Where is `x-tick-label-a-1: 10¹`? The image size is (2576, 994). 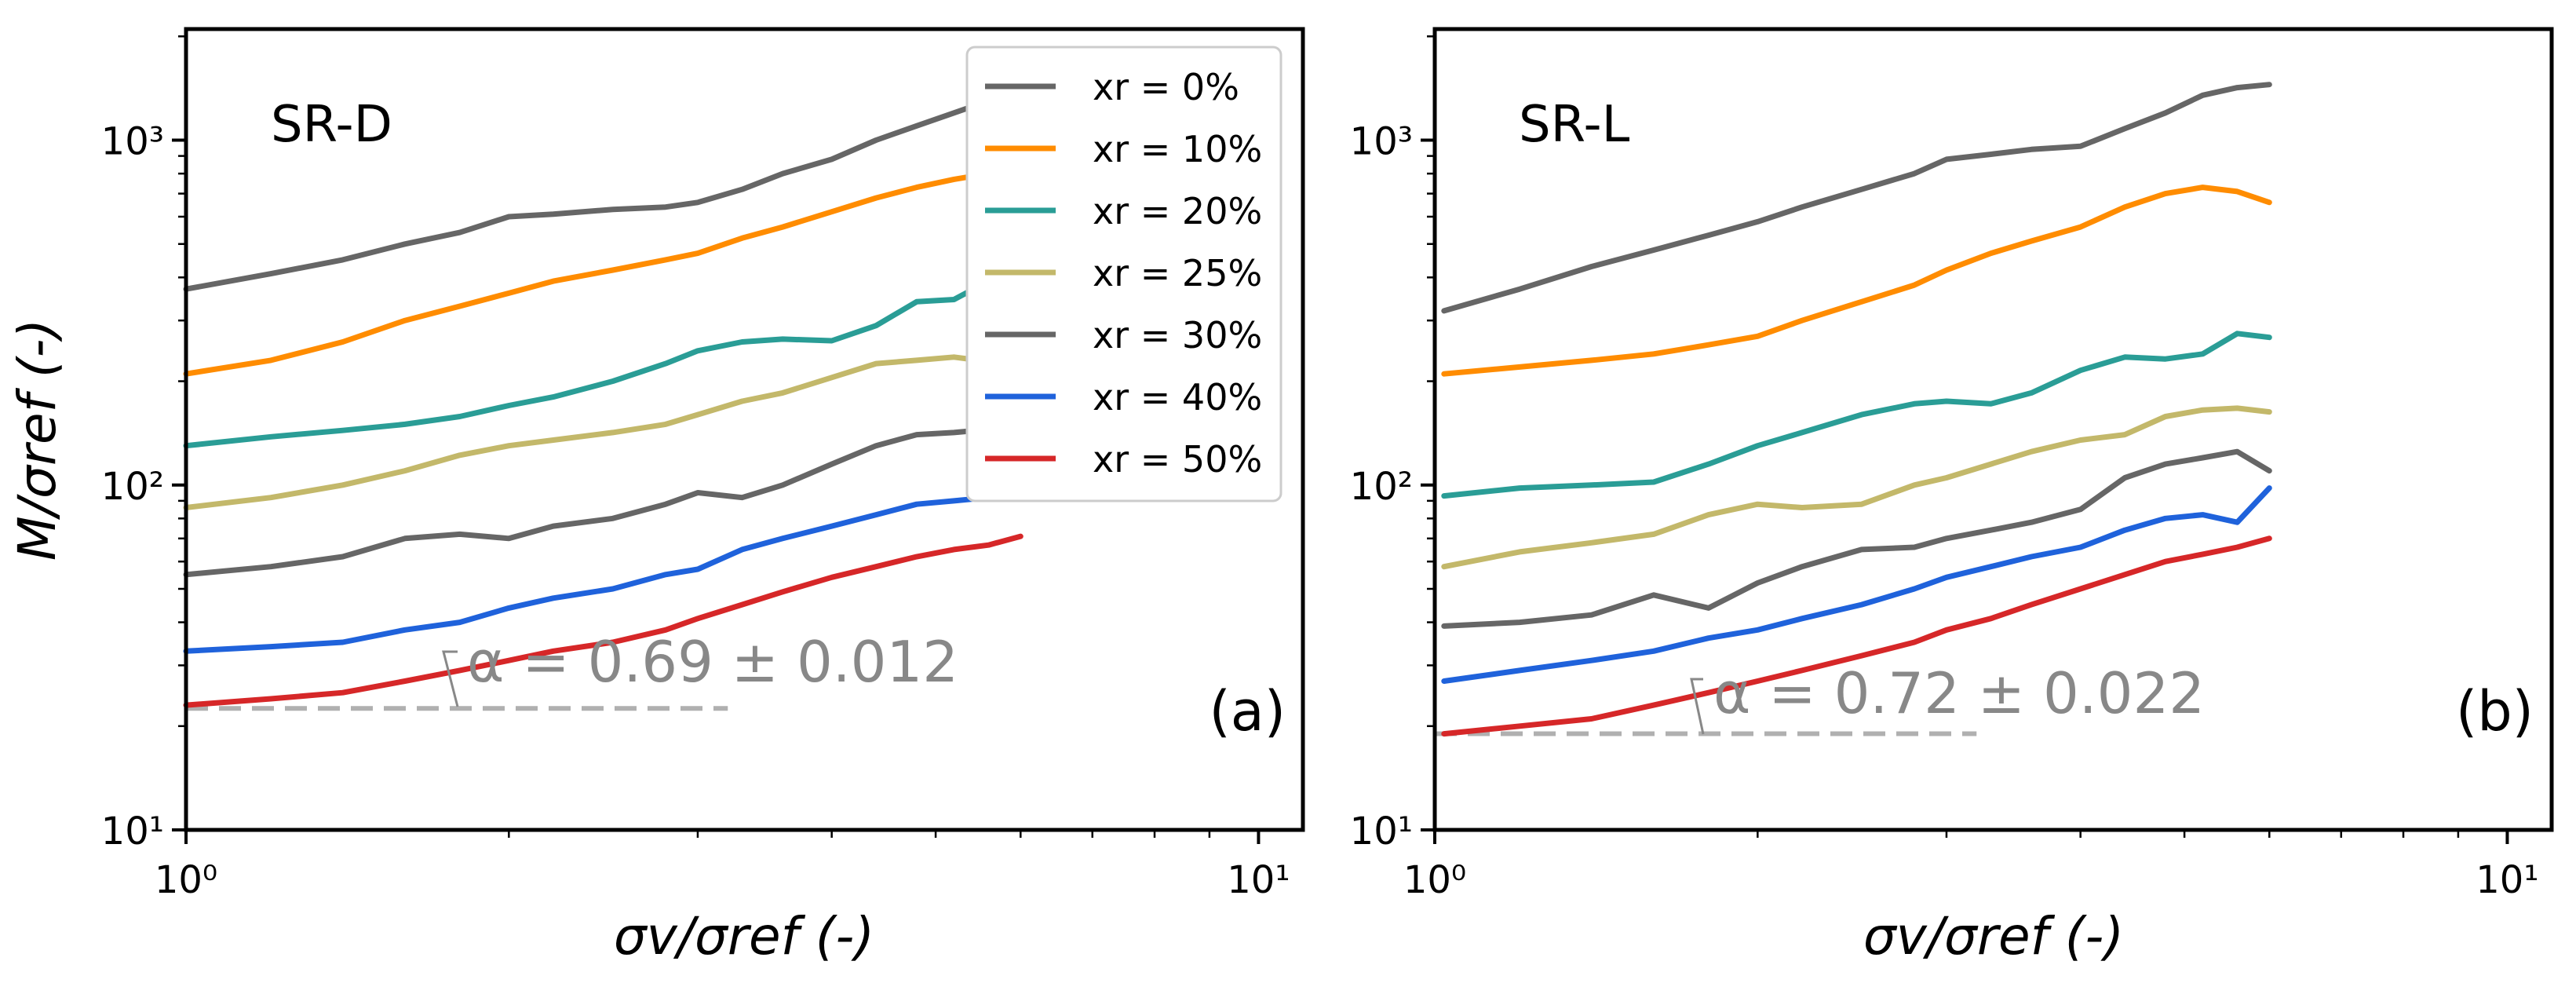
x-tick-label-a-1: 10¹ is located at coordinates (1258, 880).